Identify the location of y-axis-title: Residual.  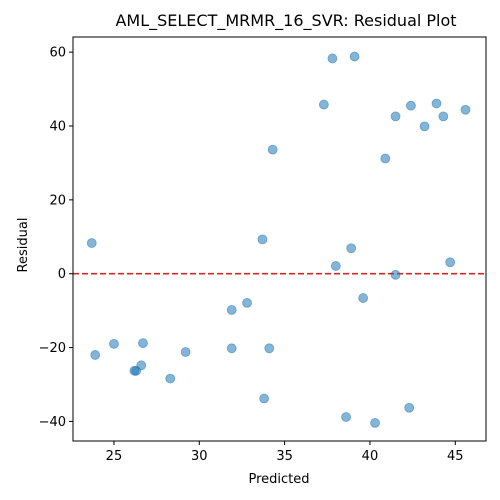
(23, 245).